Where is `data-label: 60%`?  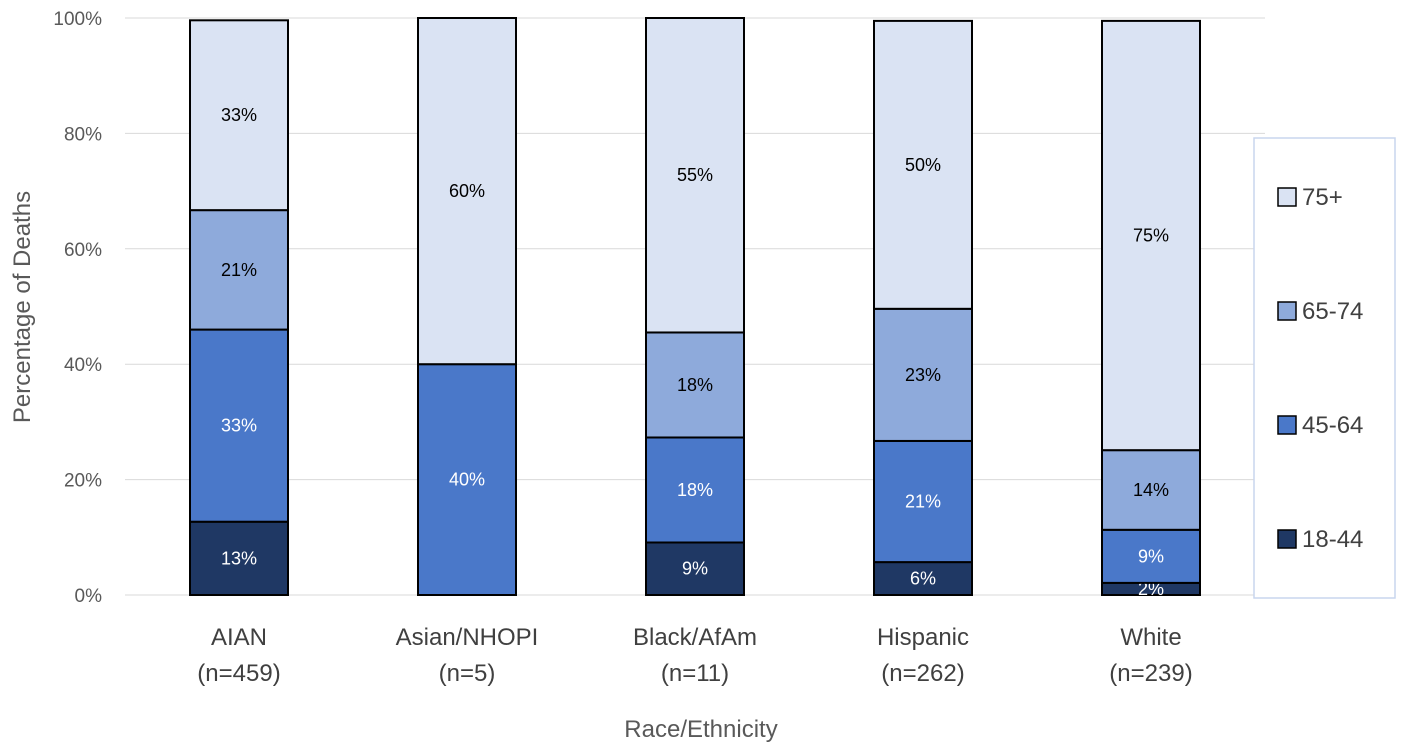 data-label: 60% is located at coordinates (467, 191).